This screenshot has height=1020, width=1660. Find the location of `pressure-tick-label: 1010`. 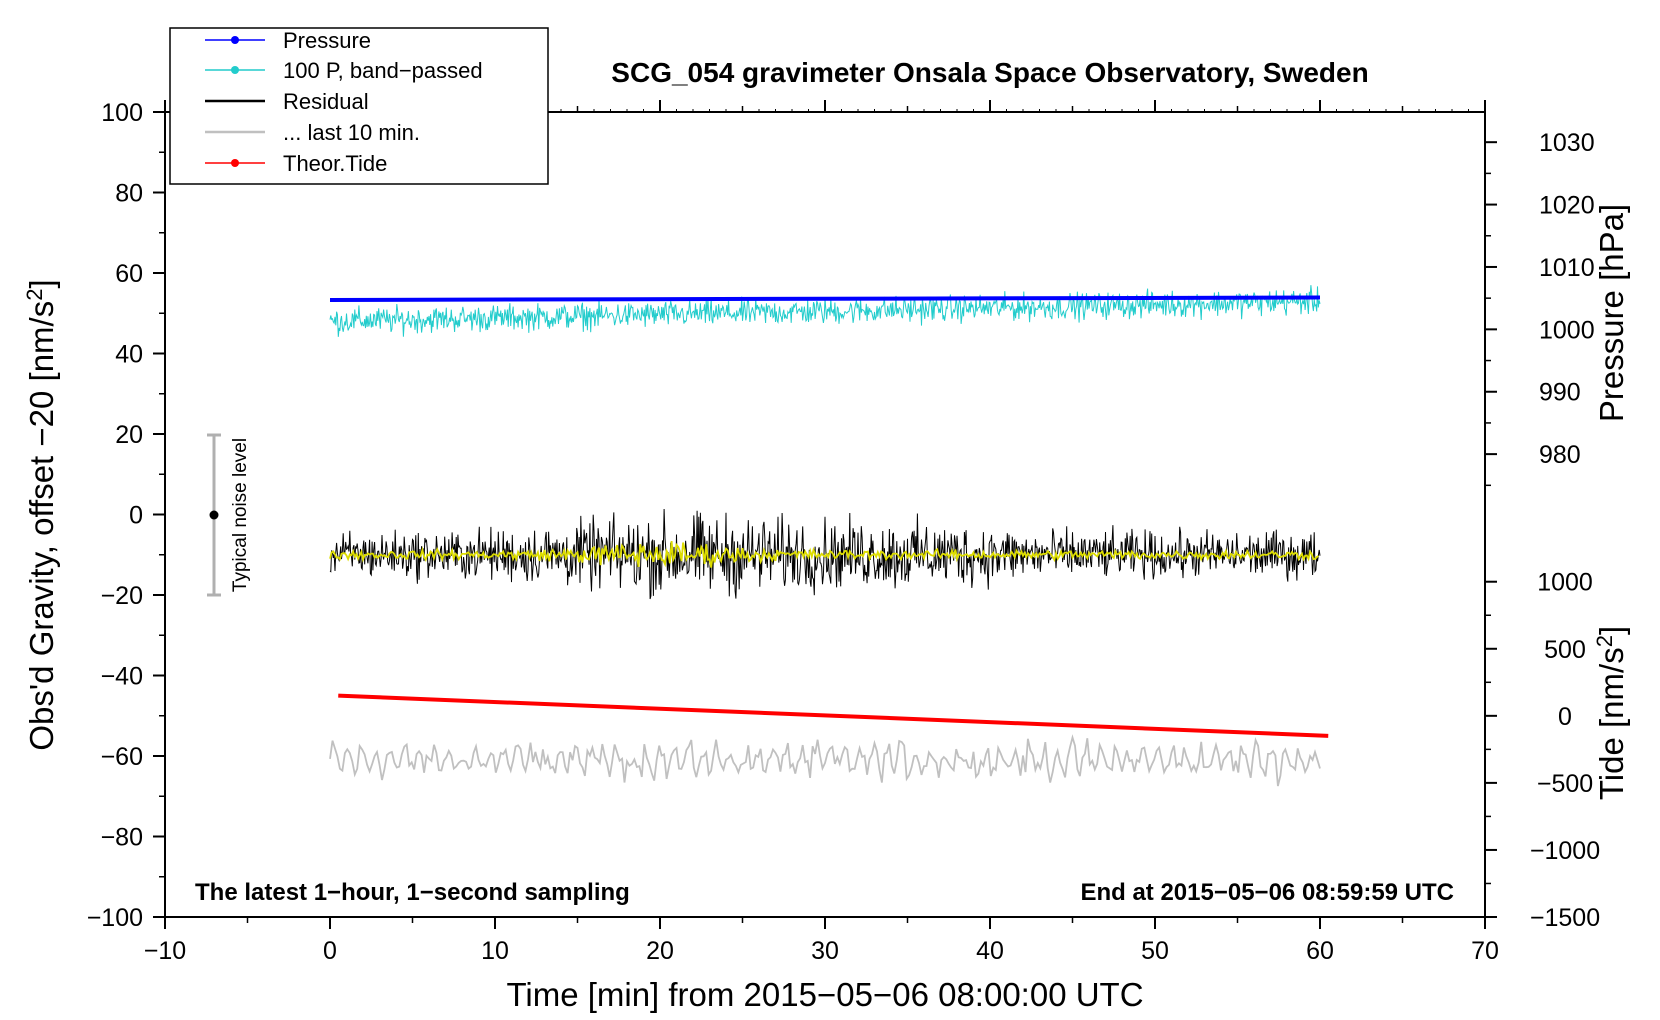

pressure-tick-label: 1010 is located at coordinates (1567, 268).